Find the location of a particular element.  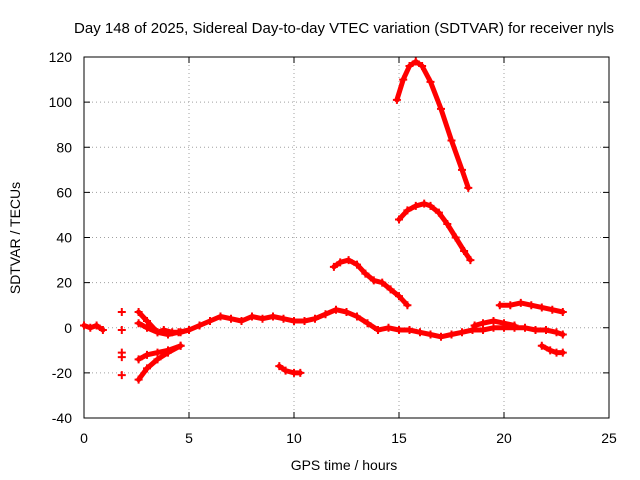

y-tick-label: 40 is located at coordinates (64, 238).